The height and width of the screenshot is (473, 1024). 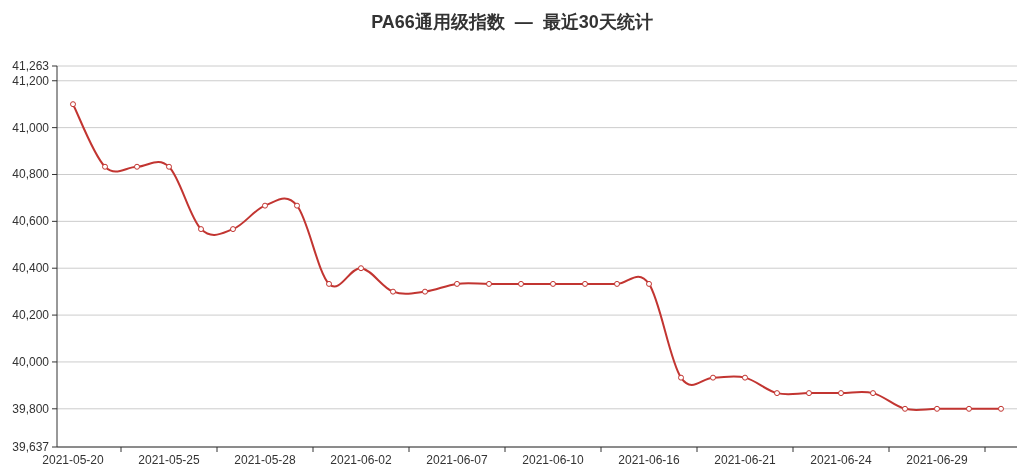 I want to click on x-tick-label: 2021-05-25, so click(x=169, y=460).